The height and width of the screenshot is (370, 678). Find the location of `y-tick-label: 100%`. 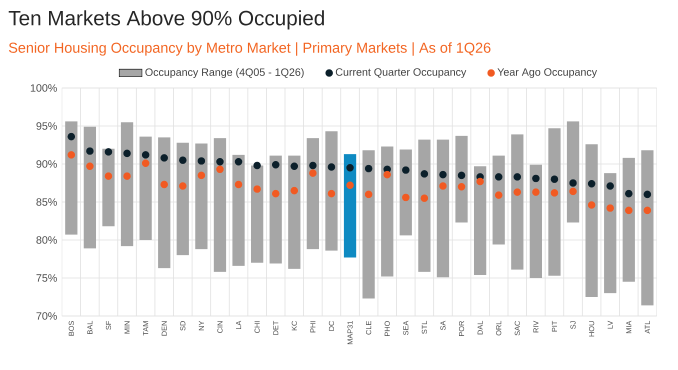

y-tick-label: 100% is located at coordinates (43, 88).